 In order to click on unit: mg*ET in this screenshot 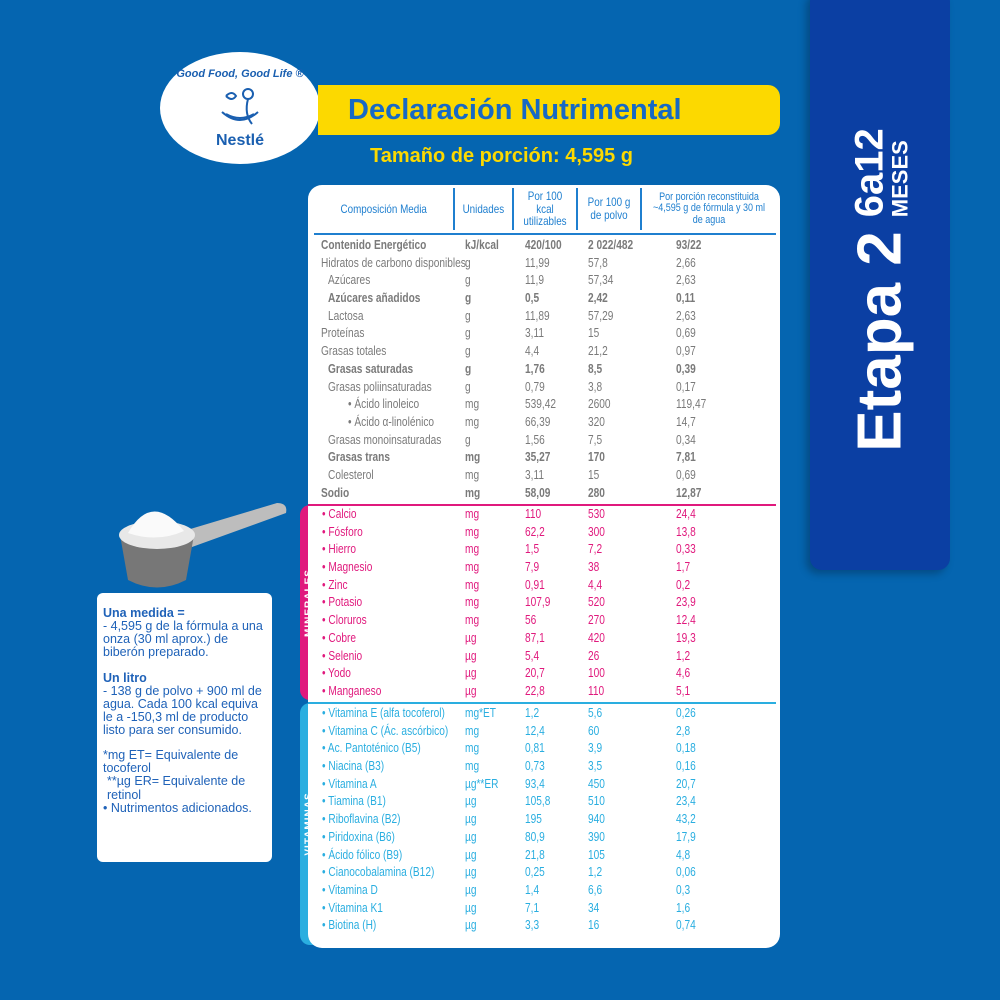, I will do `click(480, 712)`.